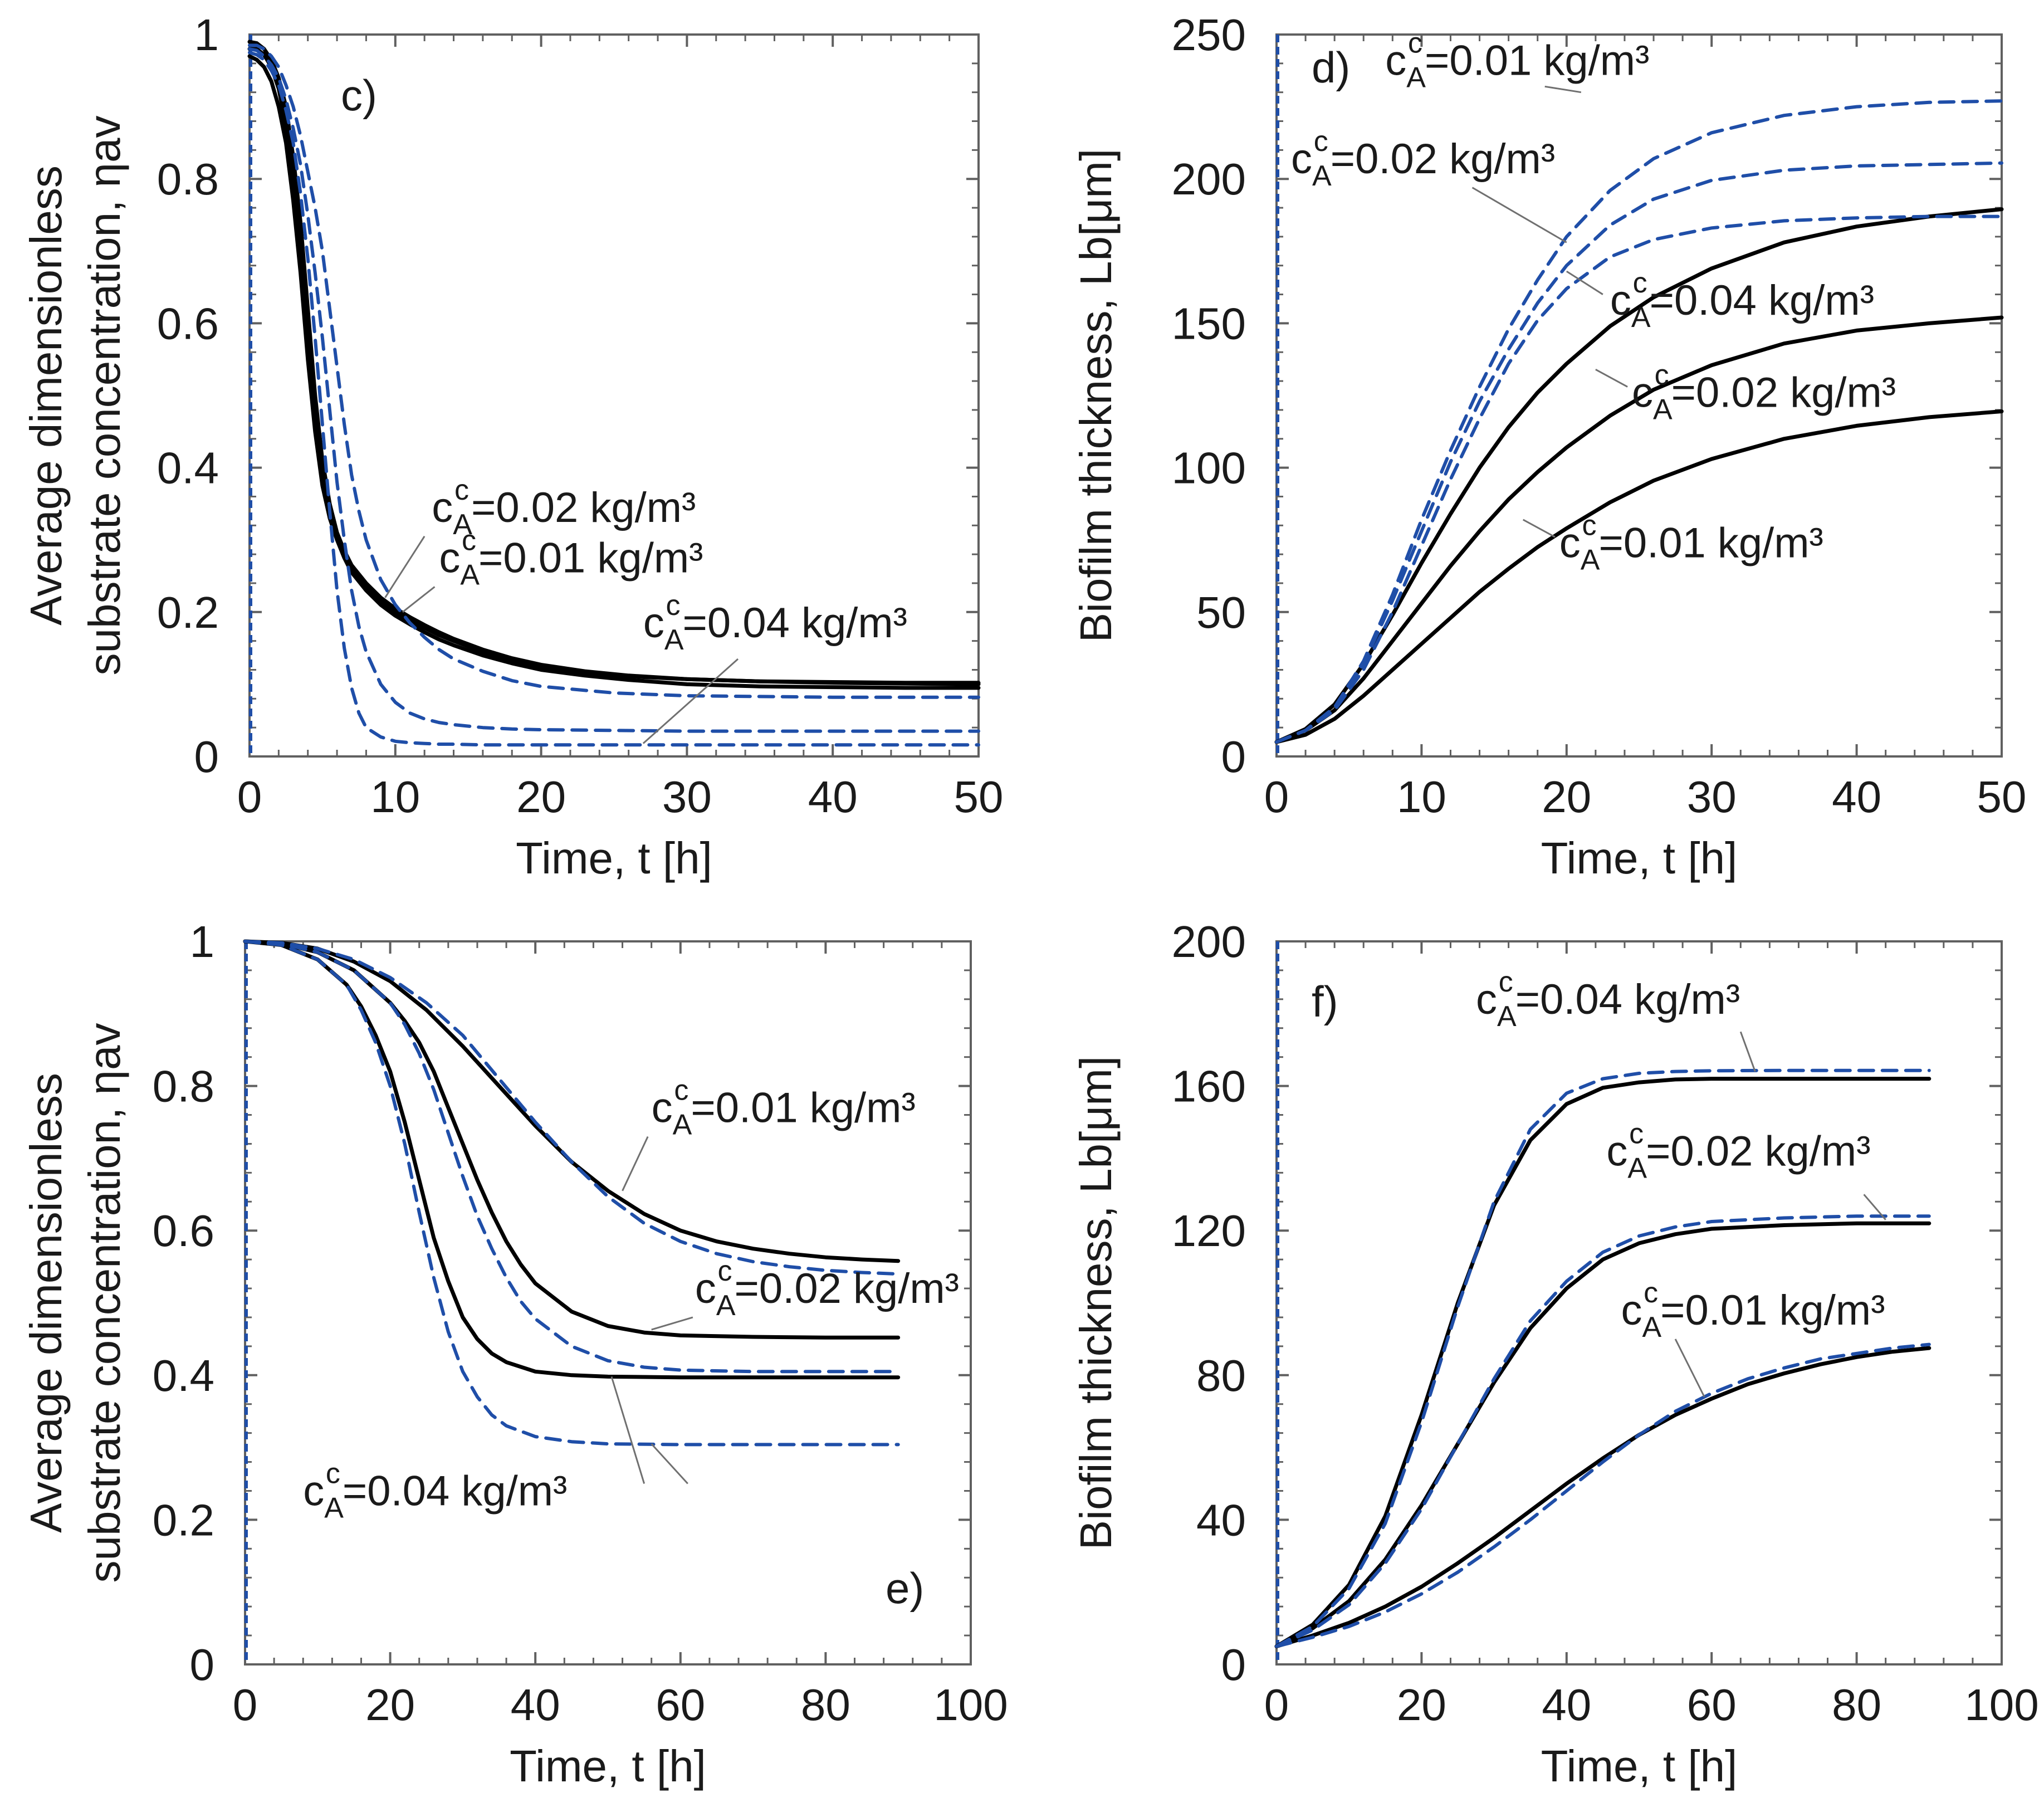  Describe the element at coordinates (359, 96) in the screenshot. I see `panel-label: c)` at that location.